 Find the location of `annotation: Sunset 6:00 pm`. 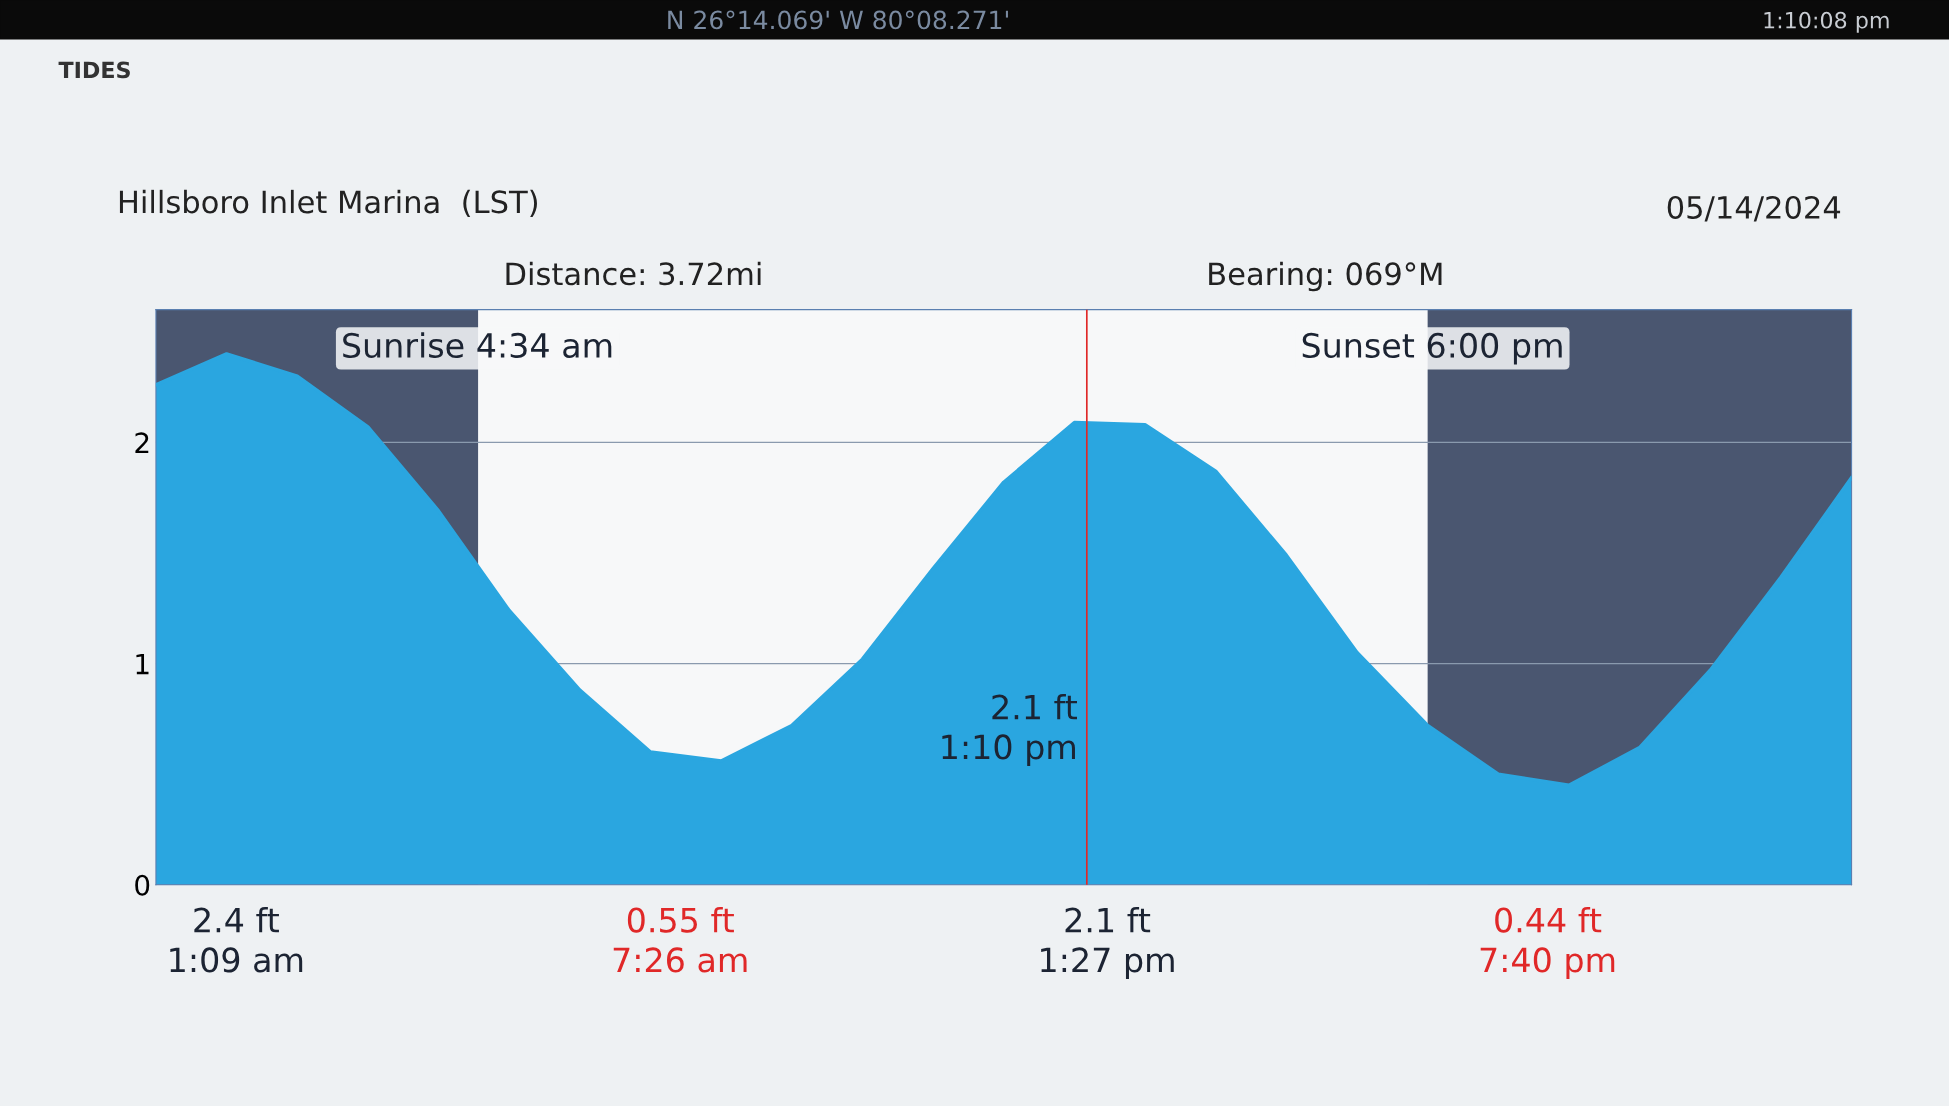

annotation: Sunset 6:00 pm is located at coordinates (1432, 348).